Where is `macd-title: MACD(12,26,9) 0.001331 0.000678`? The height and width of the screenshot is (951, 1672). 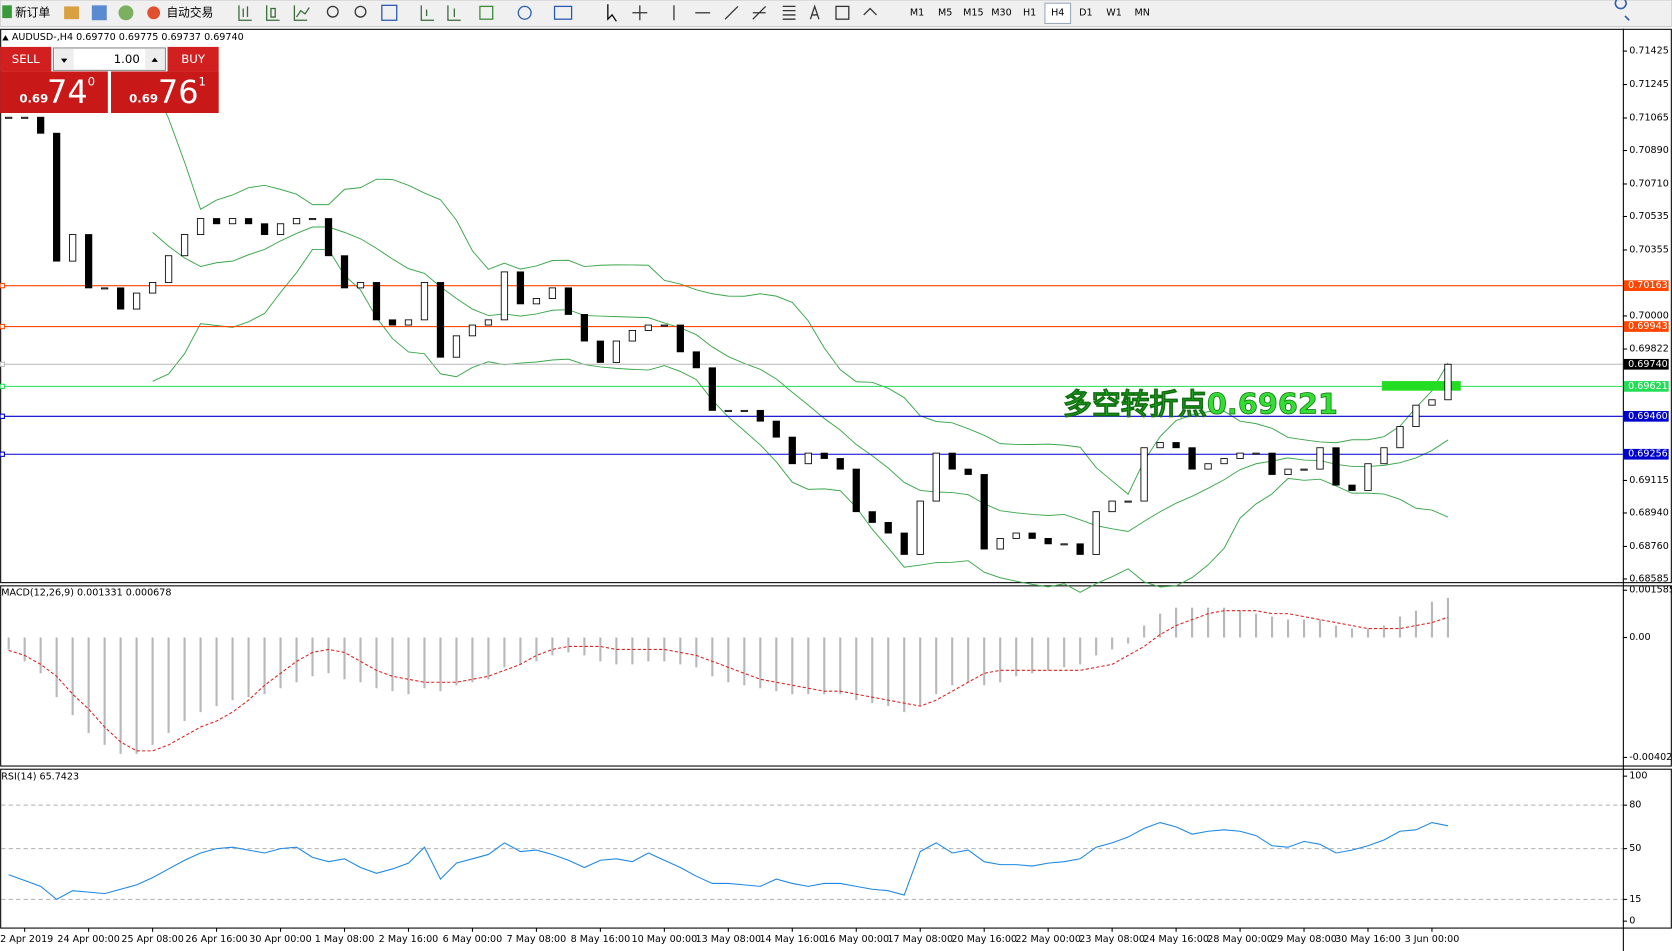 macd-title: MACD(12,26,9) 0.001331 0.000678 is located at coordinates (86, 592).